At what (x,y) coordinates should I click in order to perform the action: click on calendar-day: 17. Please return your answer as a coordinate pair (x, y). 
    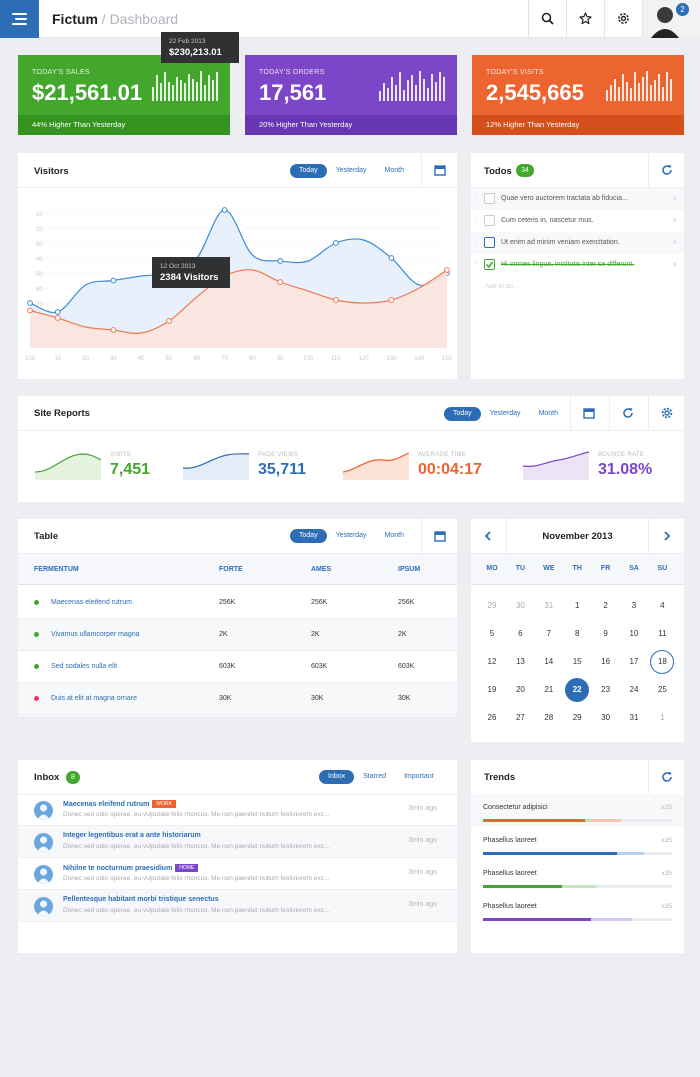
    Looking at the image, I should click on (634, 661).